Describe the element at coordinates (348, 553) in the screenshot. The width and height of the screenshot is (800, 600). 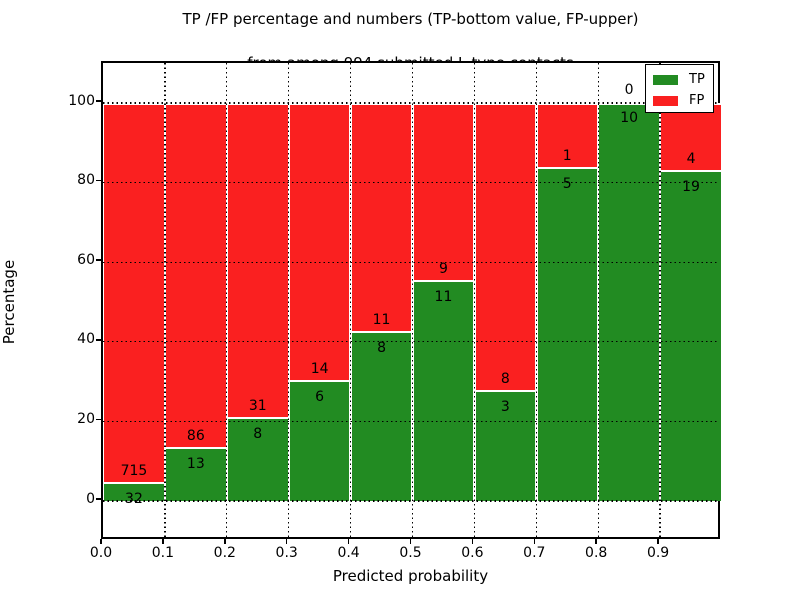
I see `x-tick-label: 0.4` at that location.